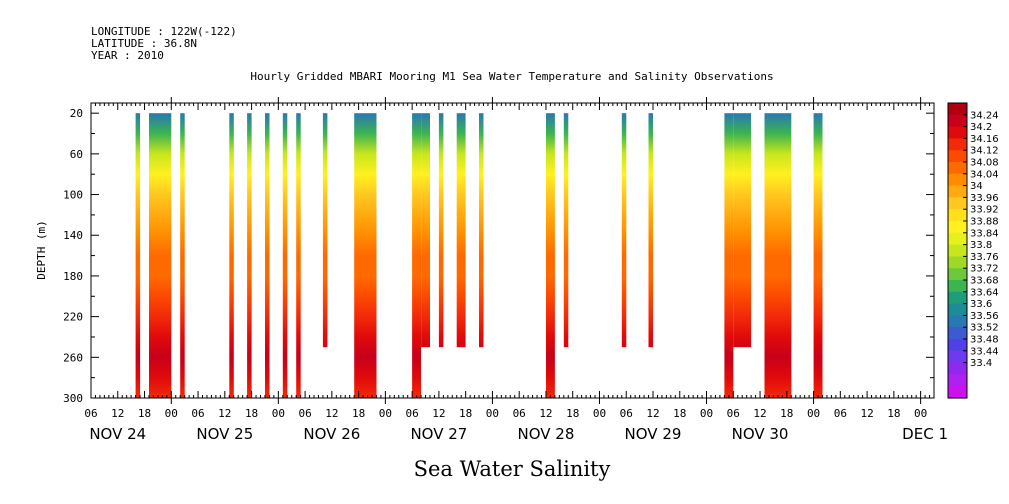  I want to click on x-day-label: NOV 26, so click(331, 434).